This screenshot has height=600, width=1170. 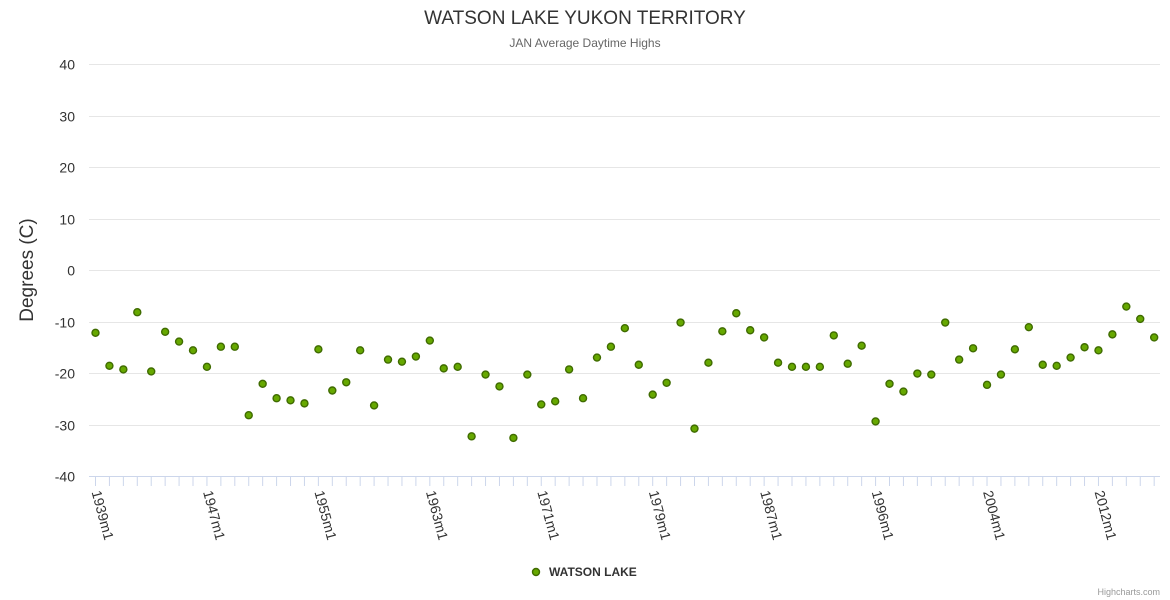 I want to click on legend-marker, so click(x=536, y=572).